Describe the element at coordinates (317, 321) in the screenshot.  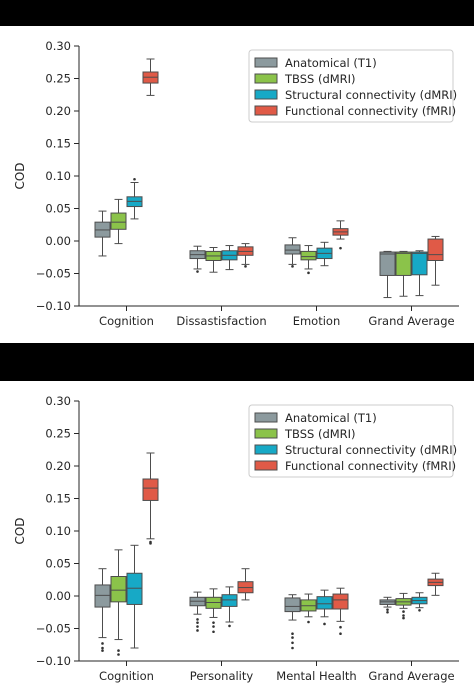
I see `x-tick-label: Emotion` at that location.